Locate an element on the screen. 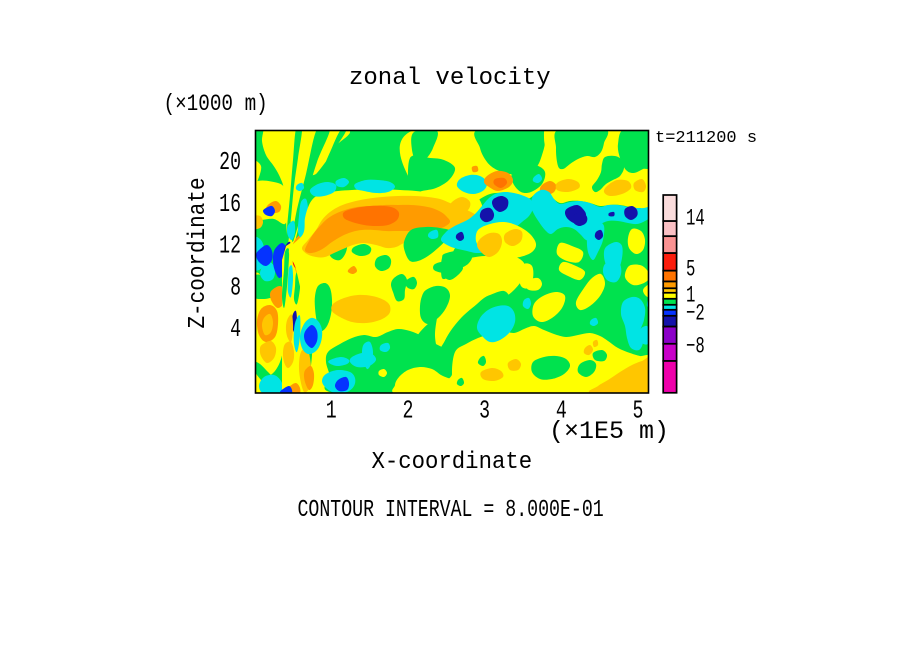  svg-text: −2 is located at coordinates (695, 314).